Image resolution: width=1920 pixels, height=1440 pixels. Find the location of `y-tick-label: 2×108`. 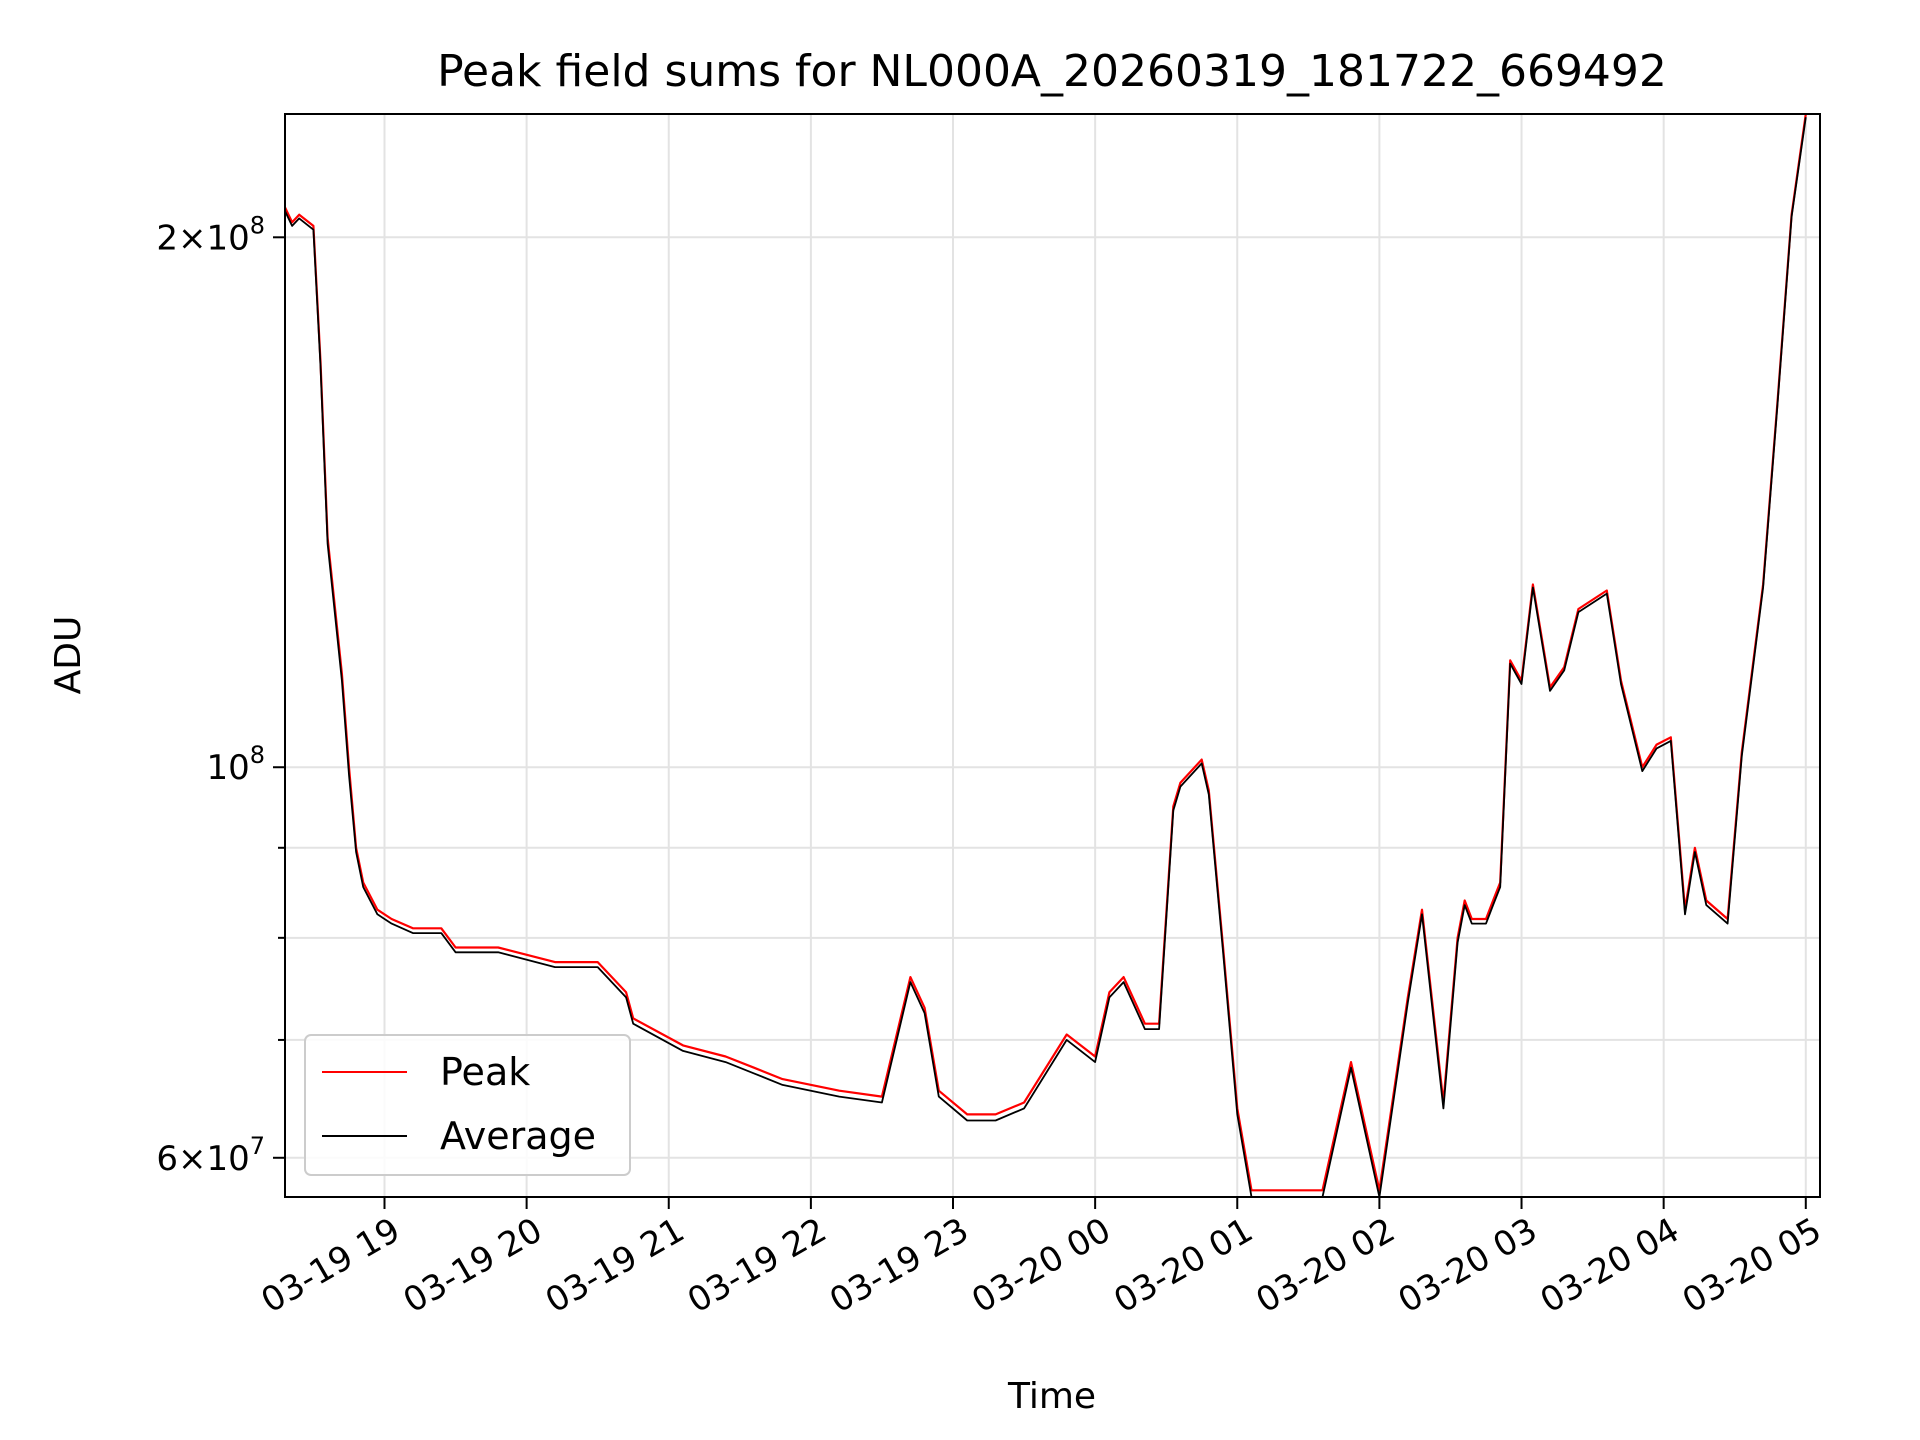

y-tick-label: 2×108 is located at coordinates (210, 234).